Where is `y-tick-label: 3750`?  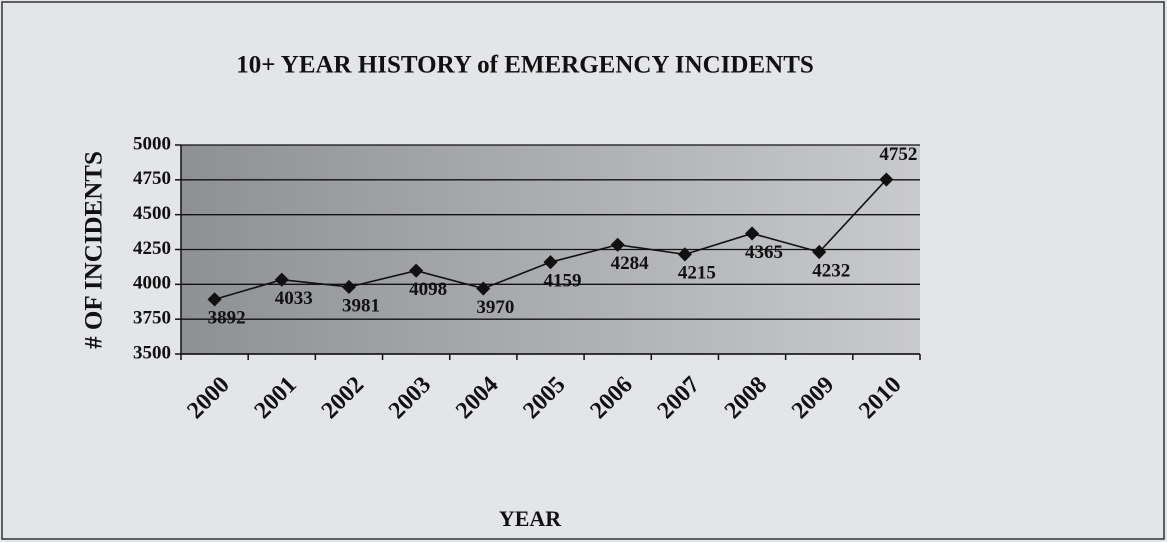 y-tick-label: 3750 is located at coordinates (152, 318).